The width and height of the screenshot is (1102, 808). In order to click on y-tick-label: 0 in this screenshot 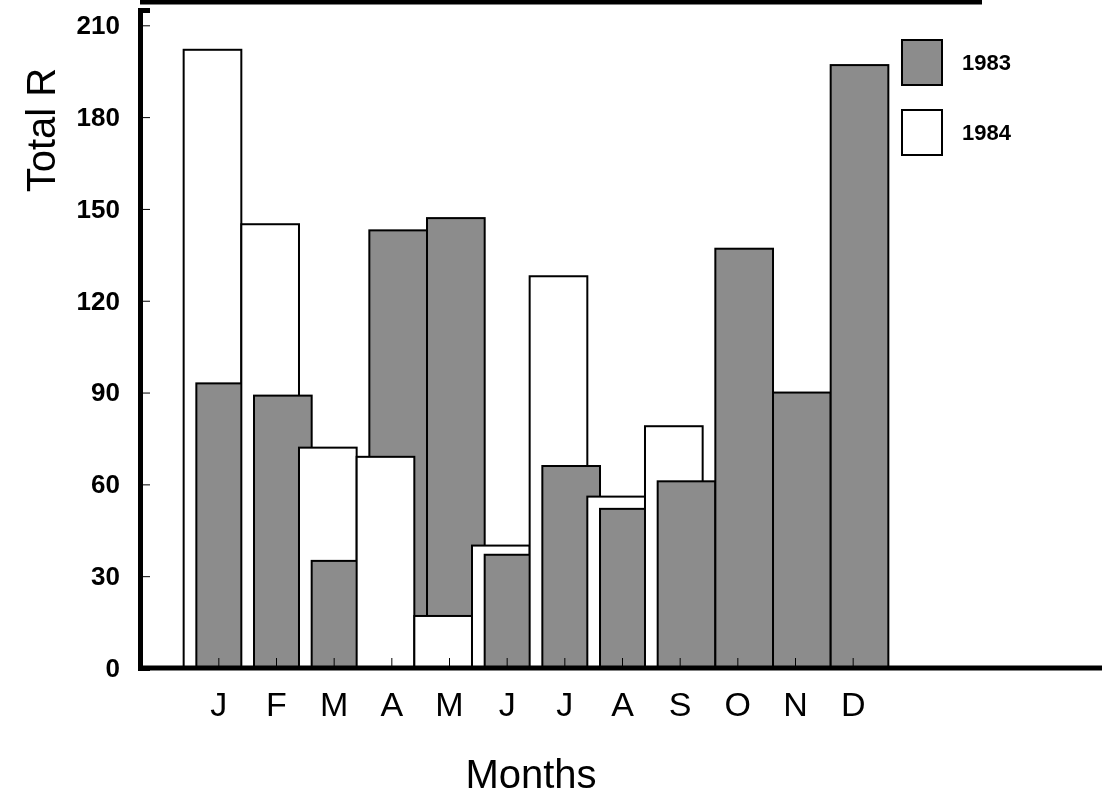, I will do `click(112, 667)`.